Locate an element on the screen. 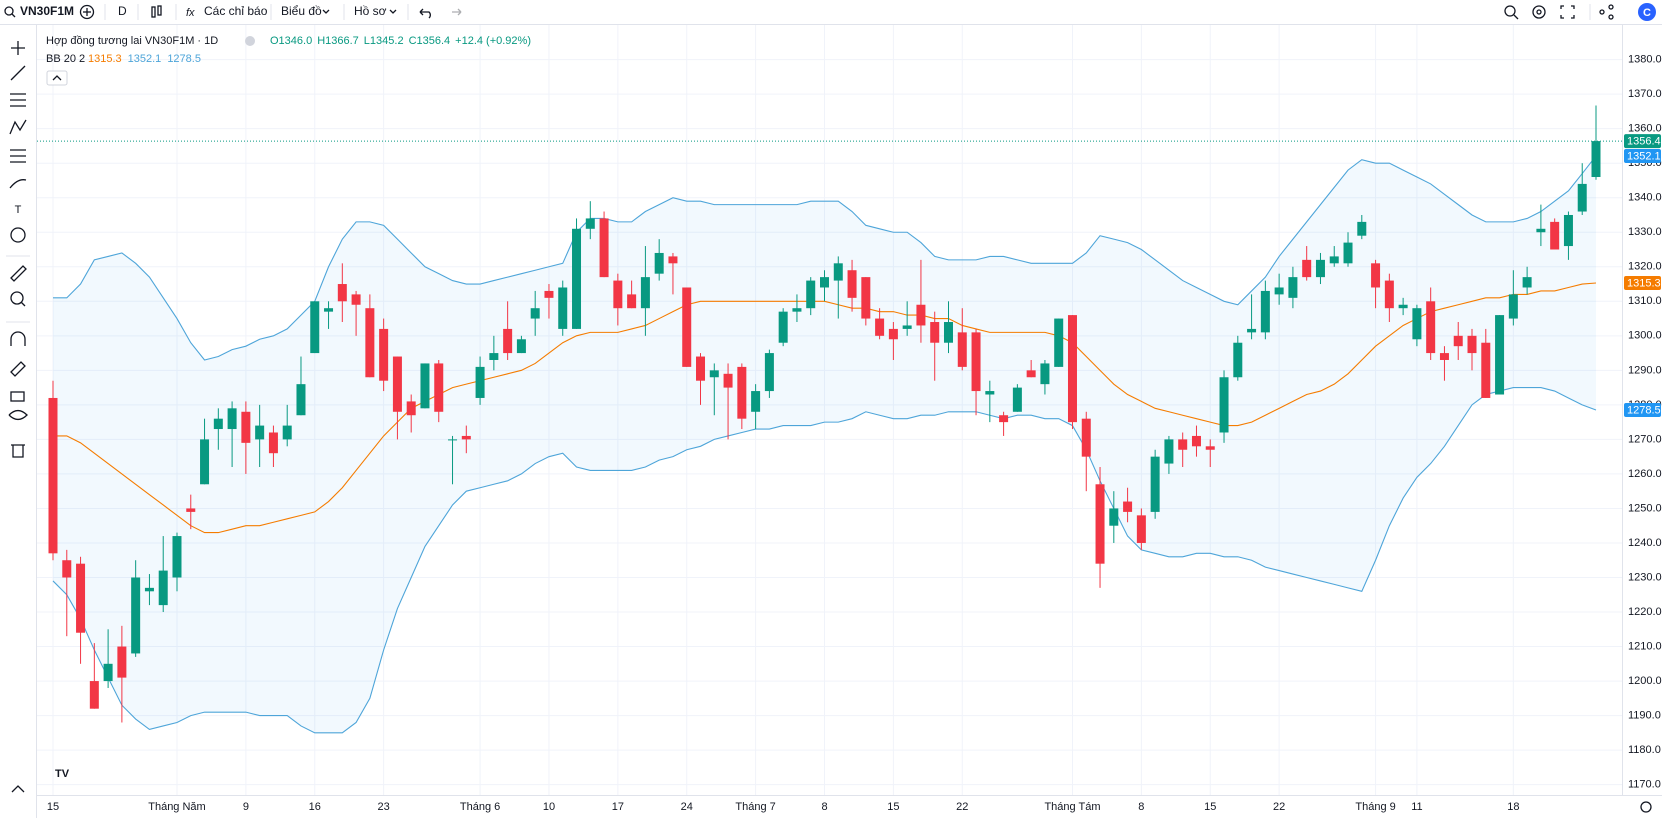  delete-tool is located at coordinates (18, 451).